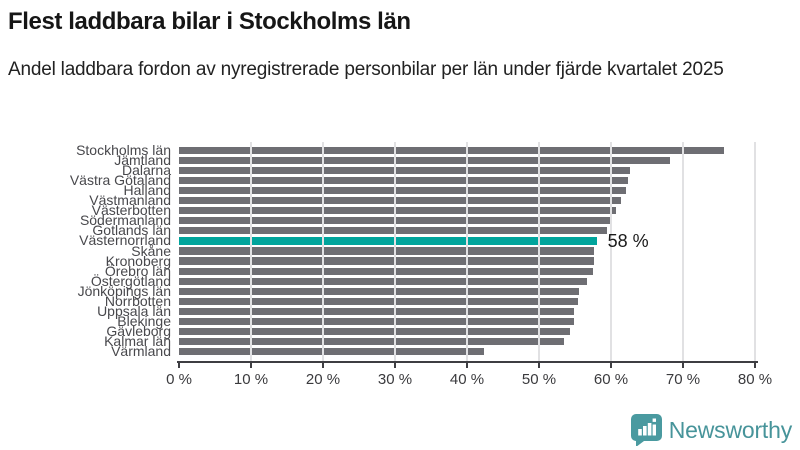 This screenshot has width=800, height=450. Describe the element at coordinates (730, 429) in the screenshot. I see `newsworthy-logo-text: Newsworthy` at that location.